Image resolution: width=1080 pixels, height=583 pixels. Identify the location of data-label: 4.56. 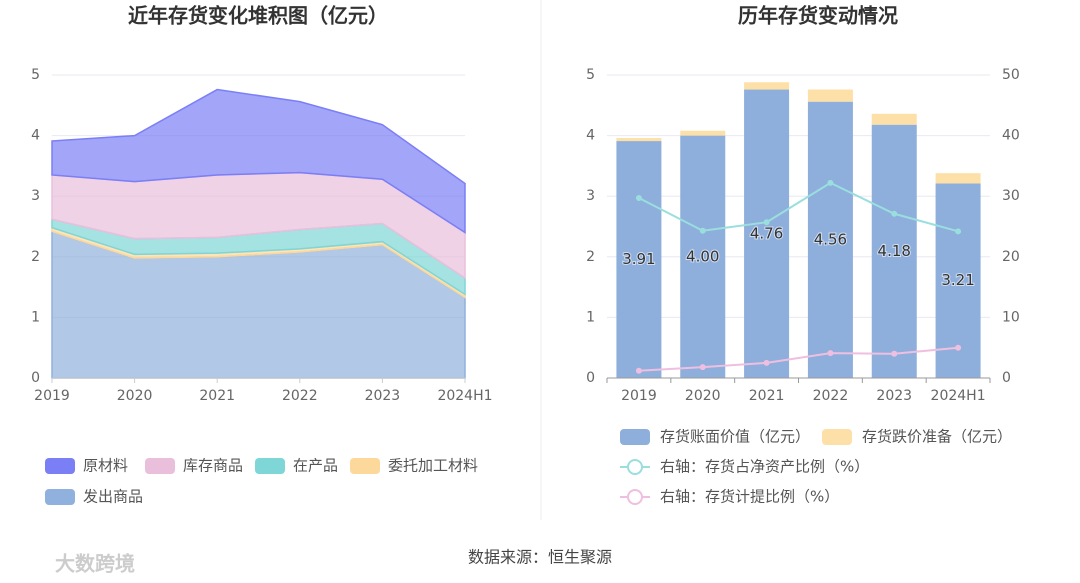
(830, 239).